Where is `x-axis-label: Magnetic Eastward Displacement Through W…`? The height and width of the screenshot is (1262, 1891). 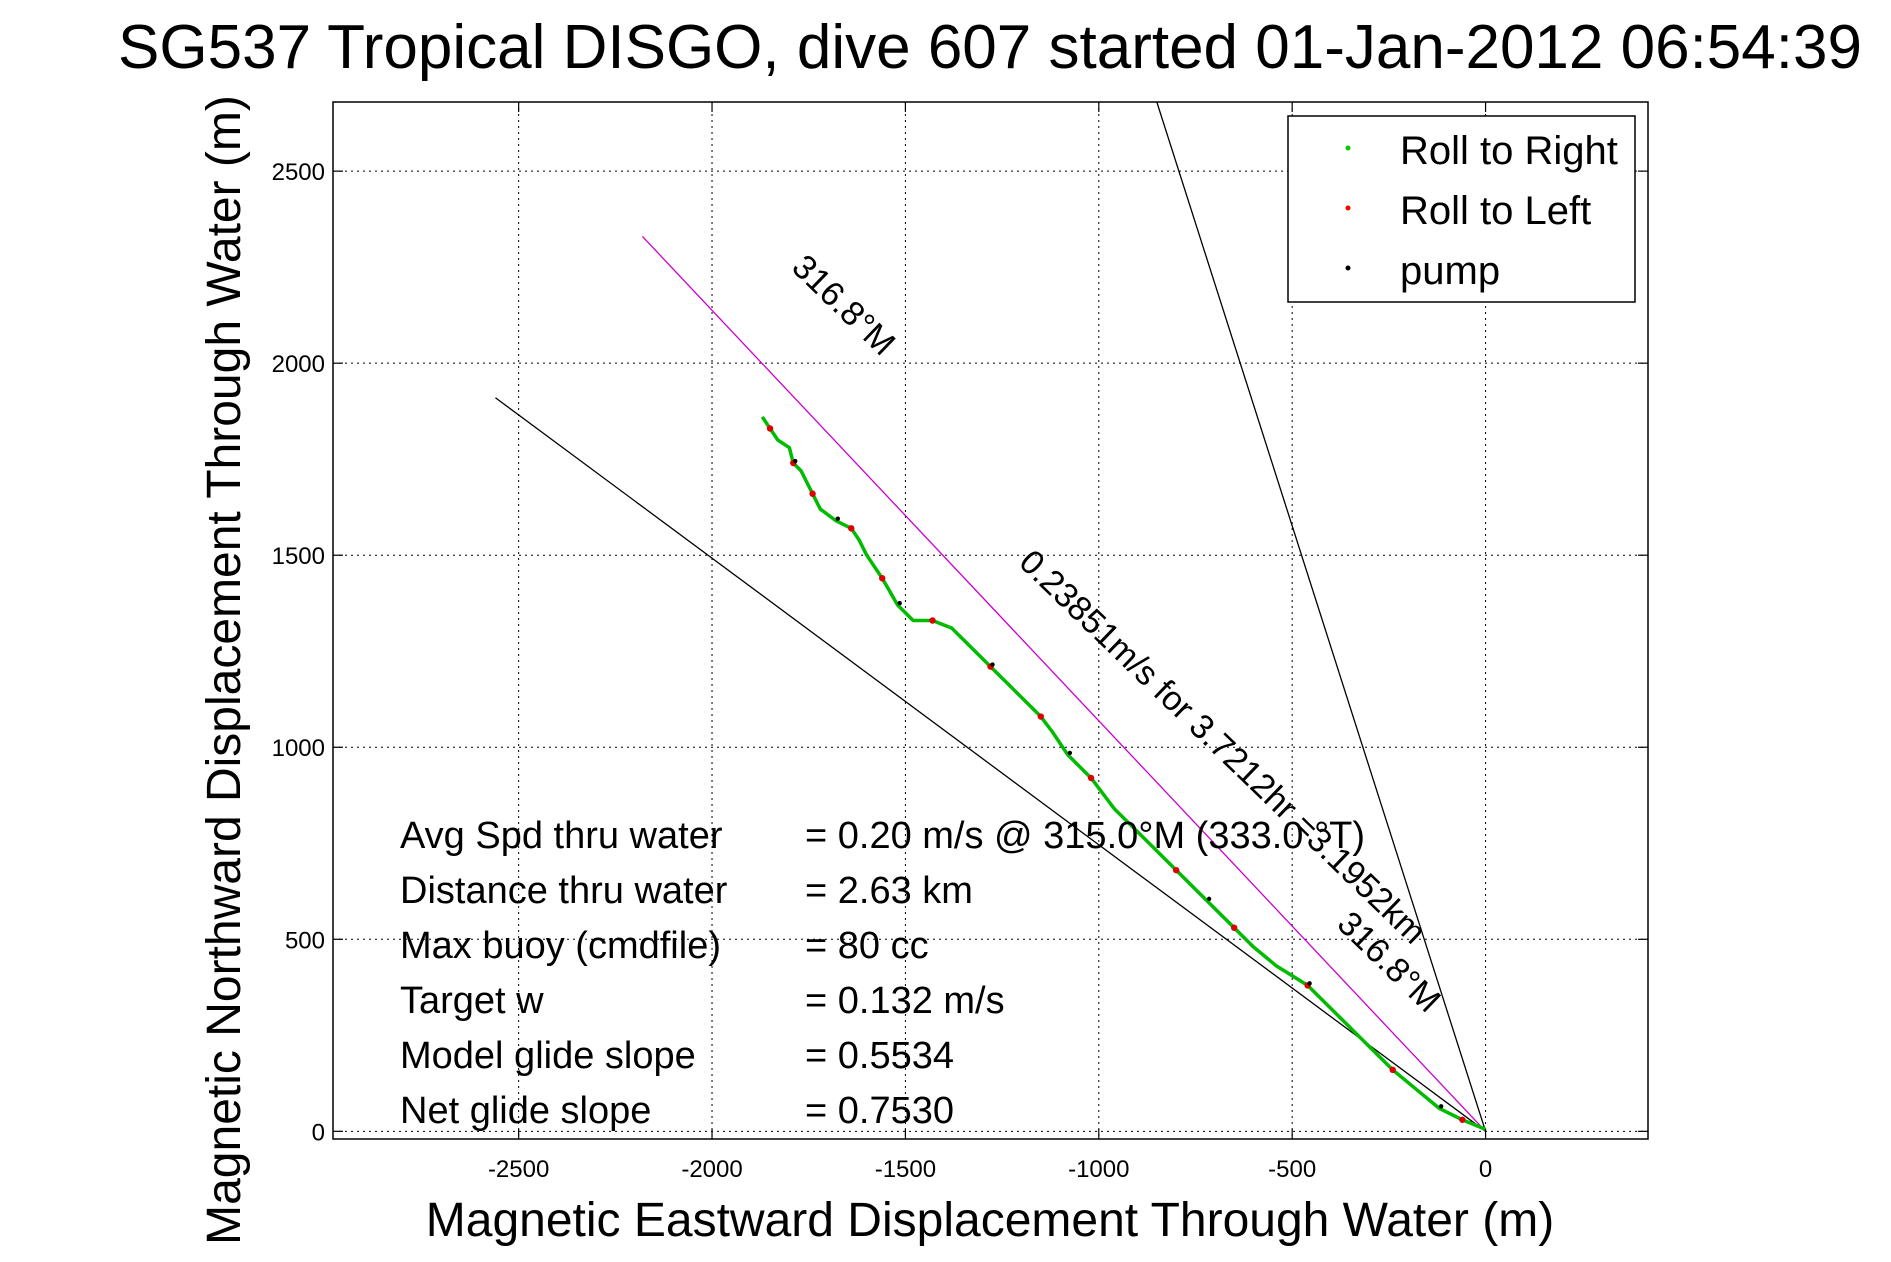
x-axis-label: Magnetic Eastward Displacement Through W… is located at coordinates (990, 1220).